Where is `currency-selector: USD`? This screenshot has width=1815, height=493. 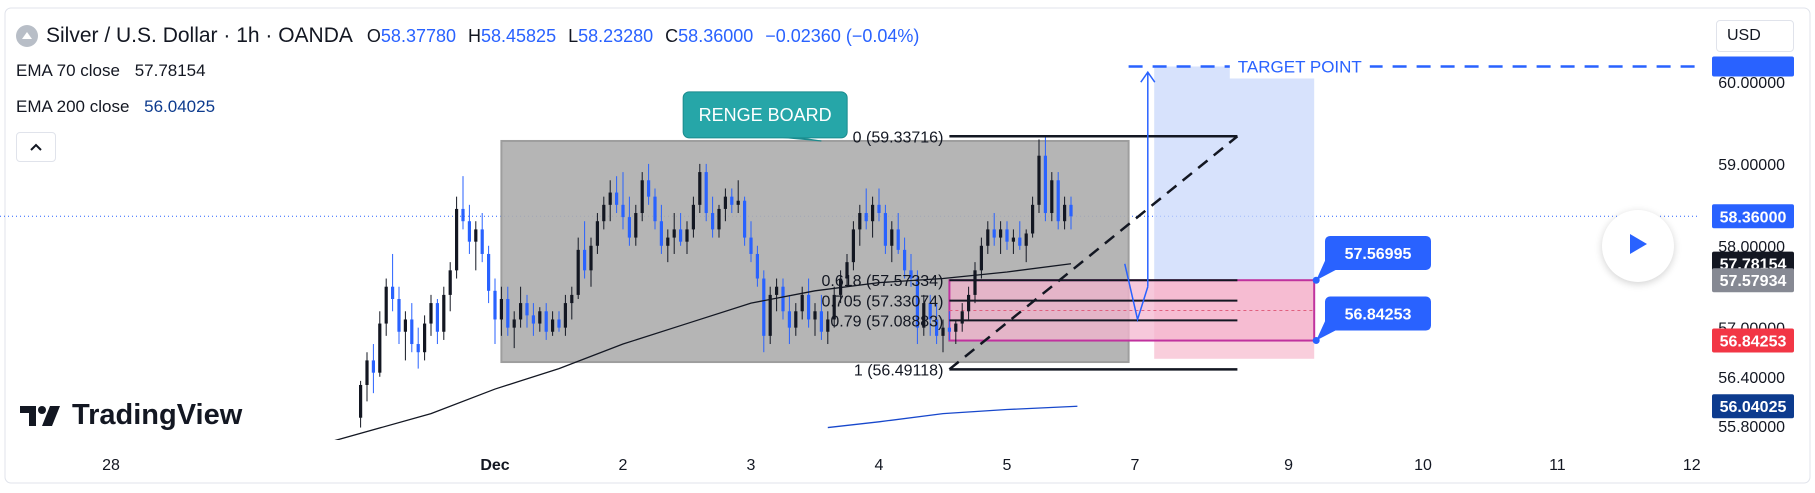 currency-selector: USD is located at coordinates (1755, 36).